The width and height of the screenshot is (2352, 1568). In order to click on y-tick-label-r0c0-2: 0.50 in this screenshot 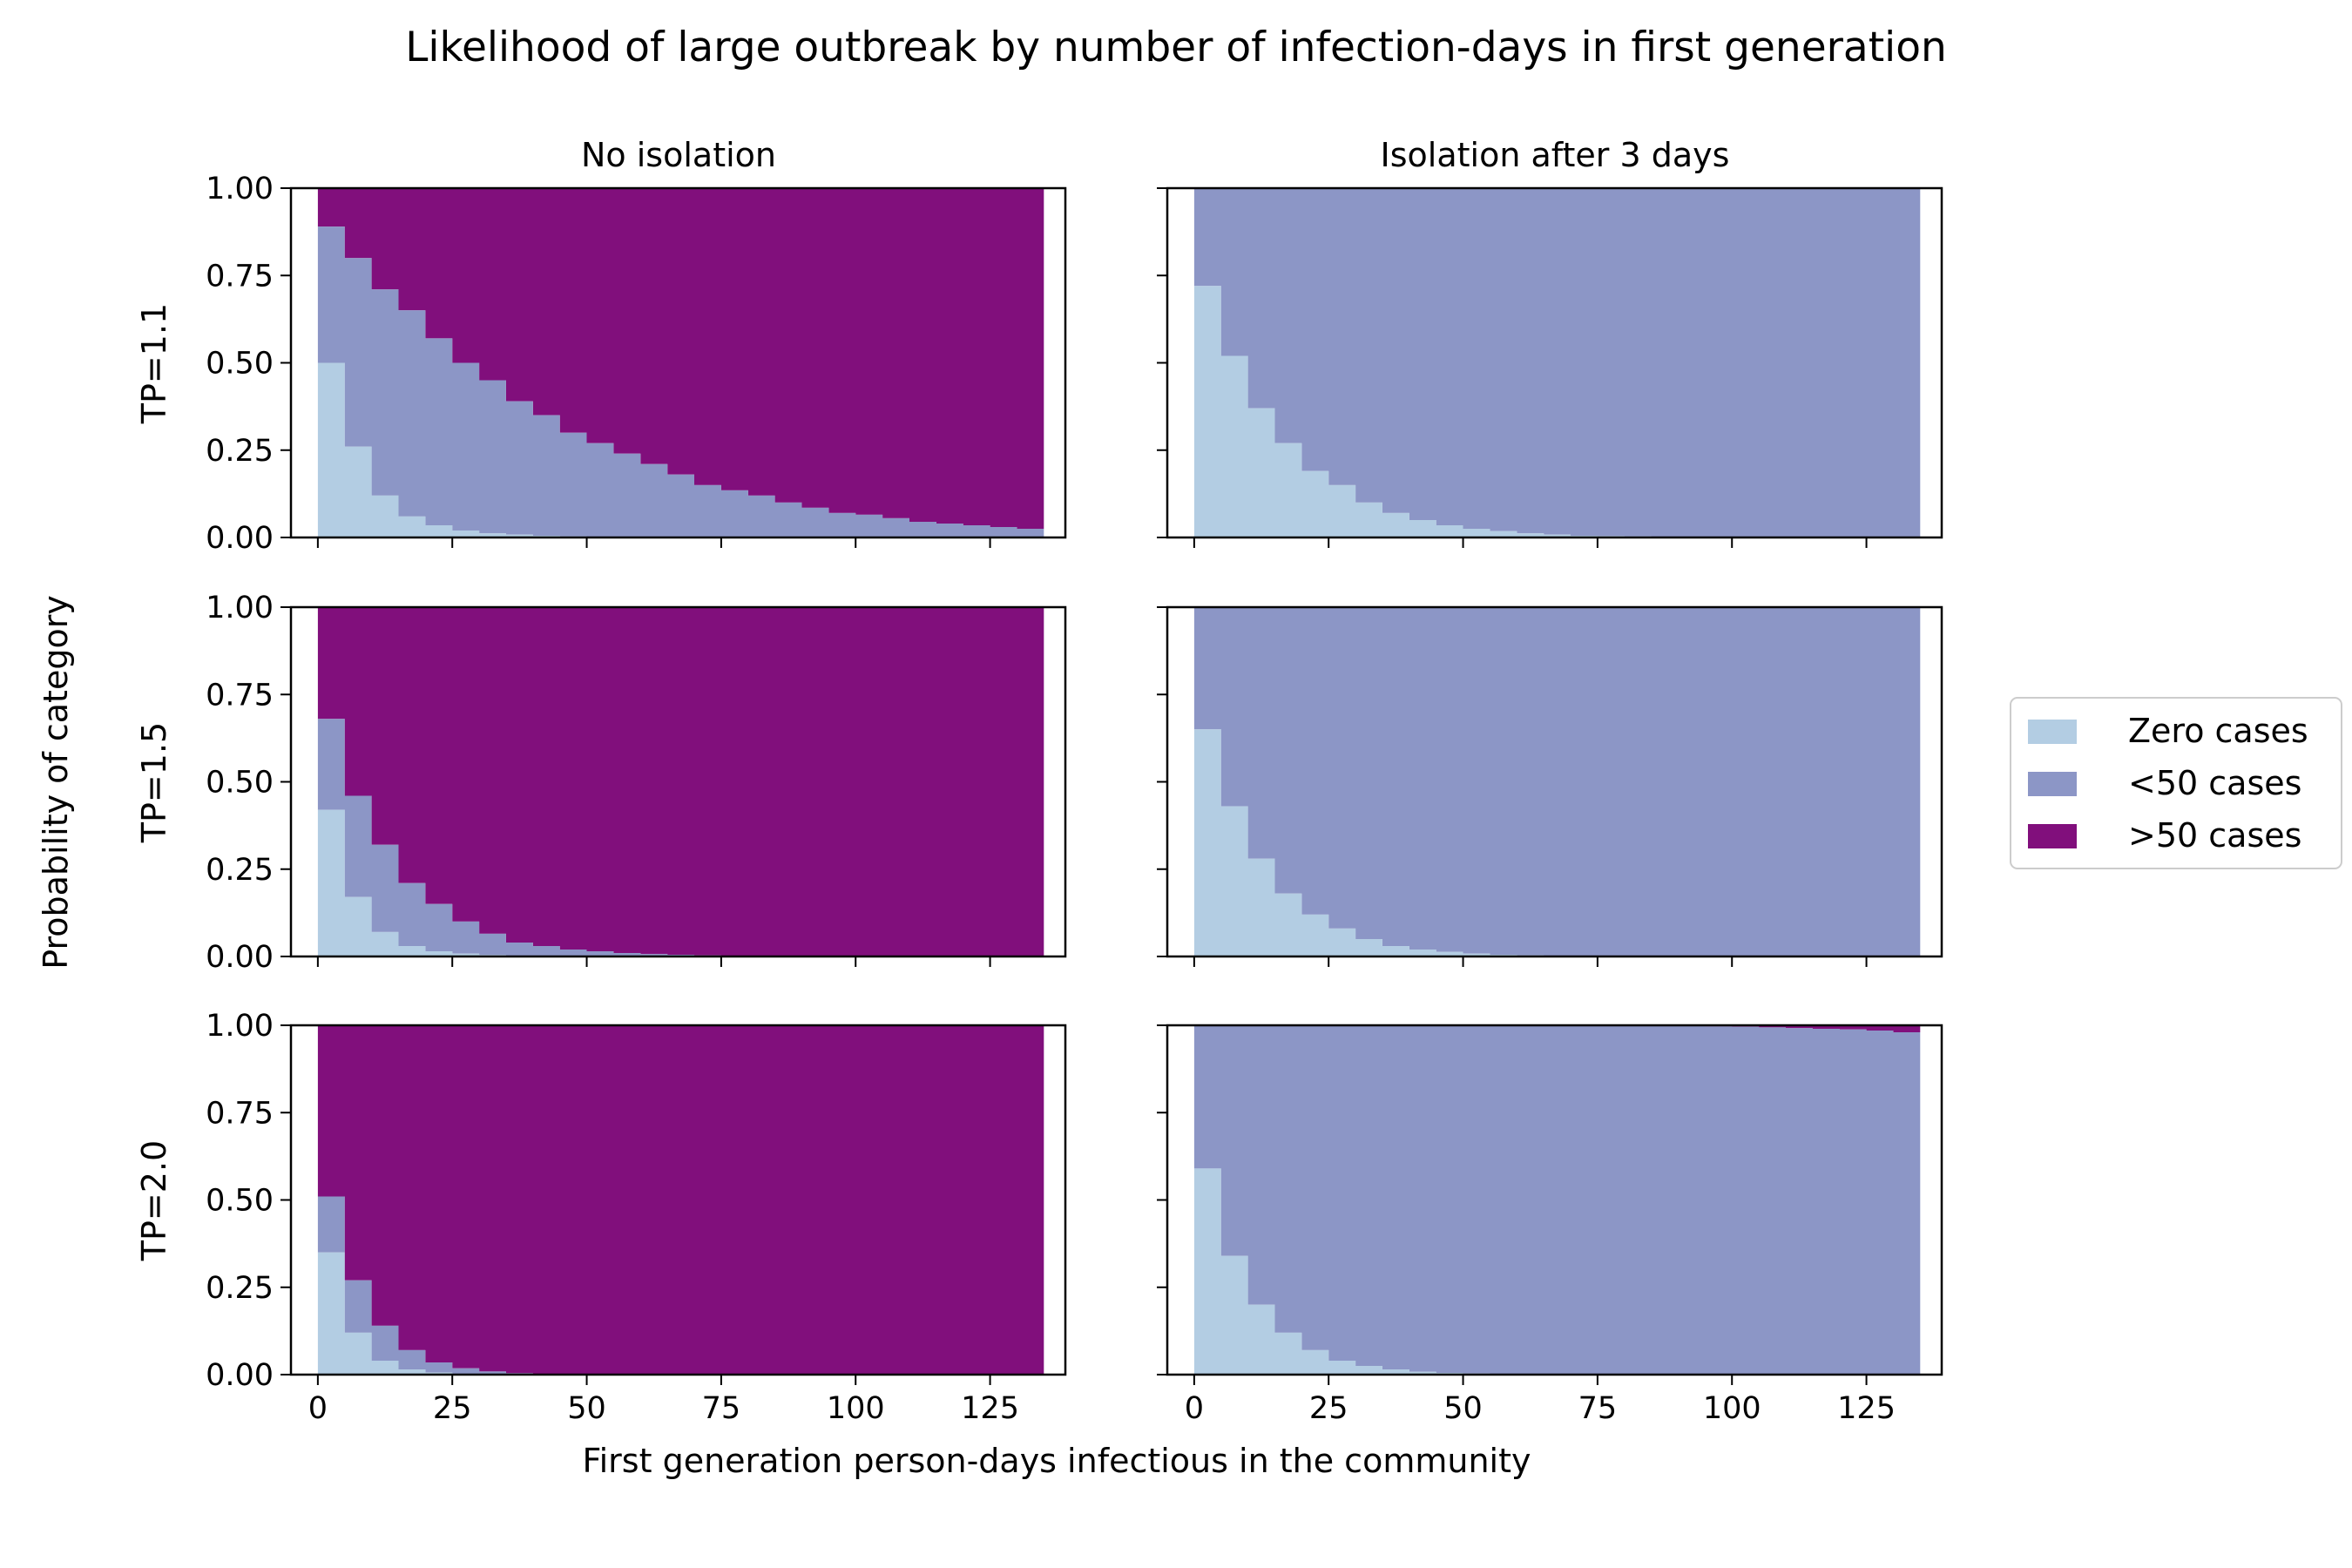, I will do `click(240, 364)`.